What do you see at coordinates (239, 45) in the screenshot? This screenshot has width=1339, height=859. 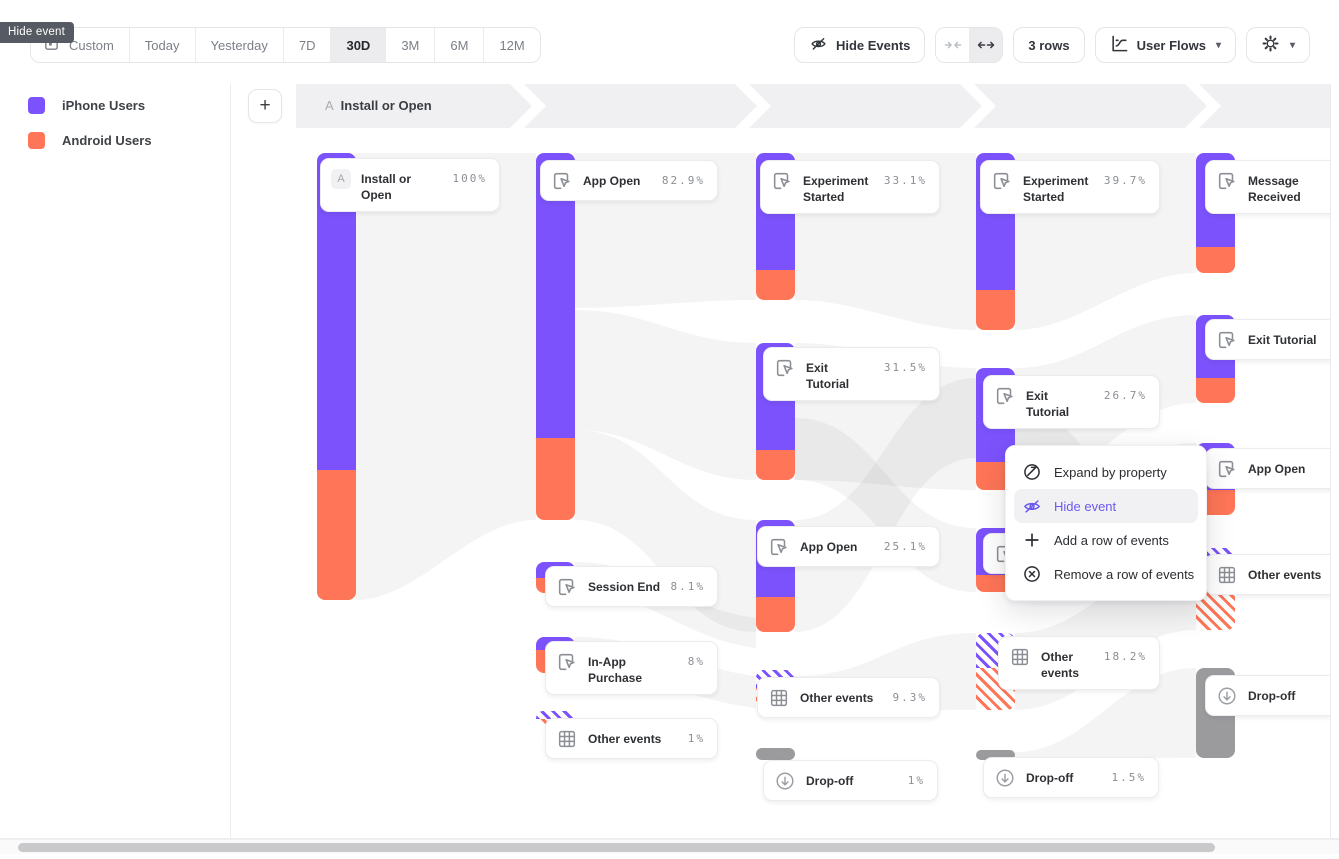 I see `date-range-yesterday: Yesterday` at bounding box center [239, 45].